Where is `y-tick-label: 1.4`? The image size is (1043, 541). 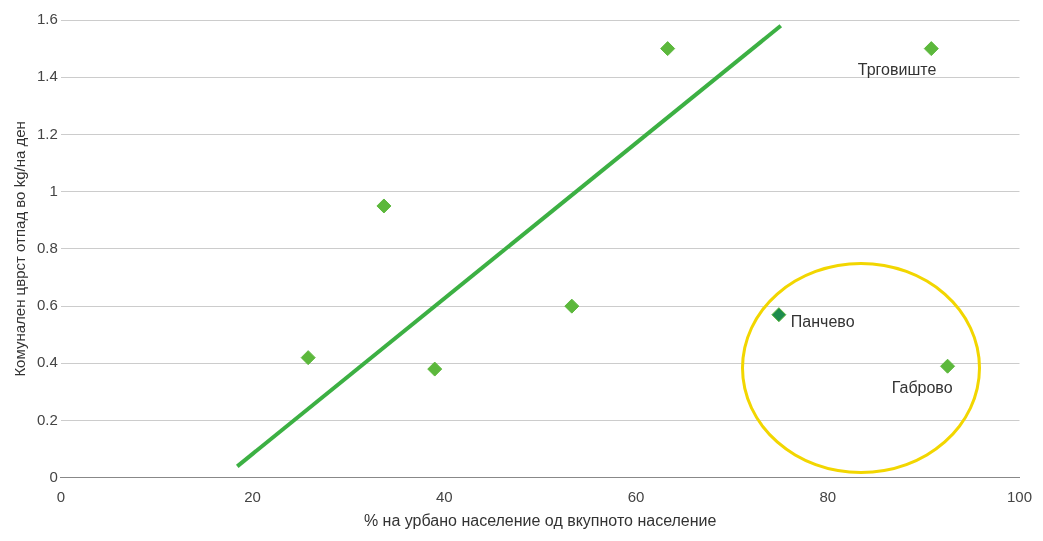
y-tick-label: 1.4 is located at coordinates (47, 76).